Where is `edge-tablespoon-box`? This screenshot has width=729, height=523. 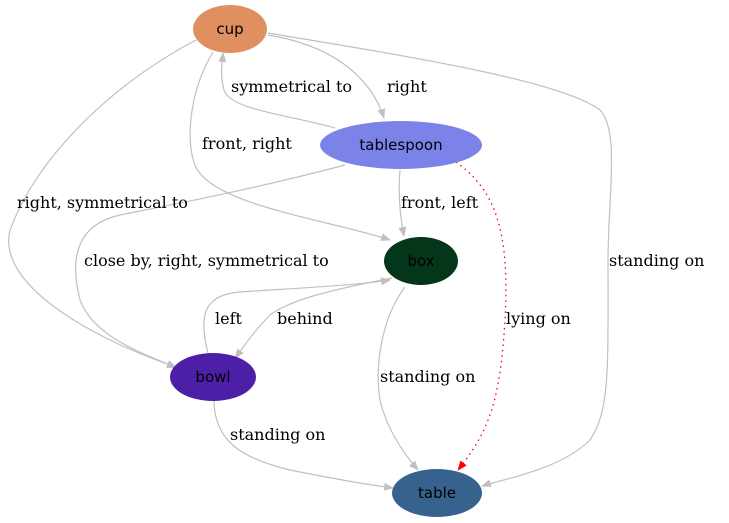 edge-tablespoon-box is located at coordinates (402, 203).